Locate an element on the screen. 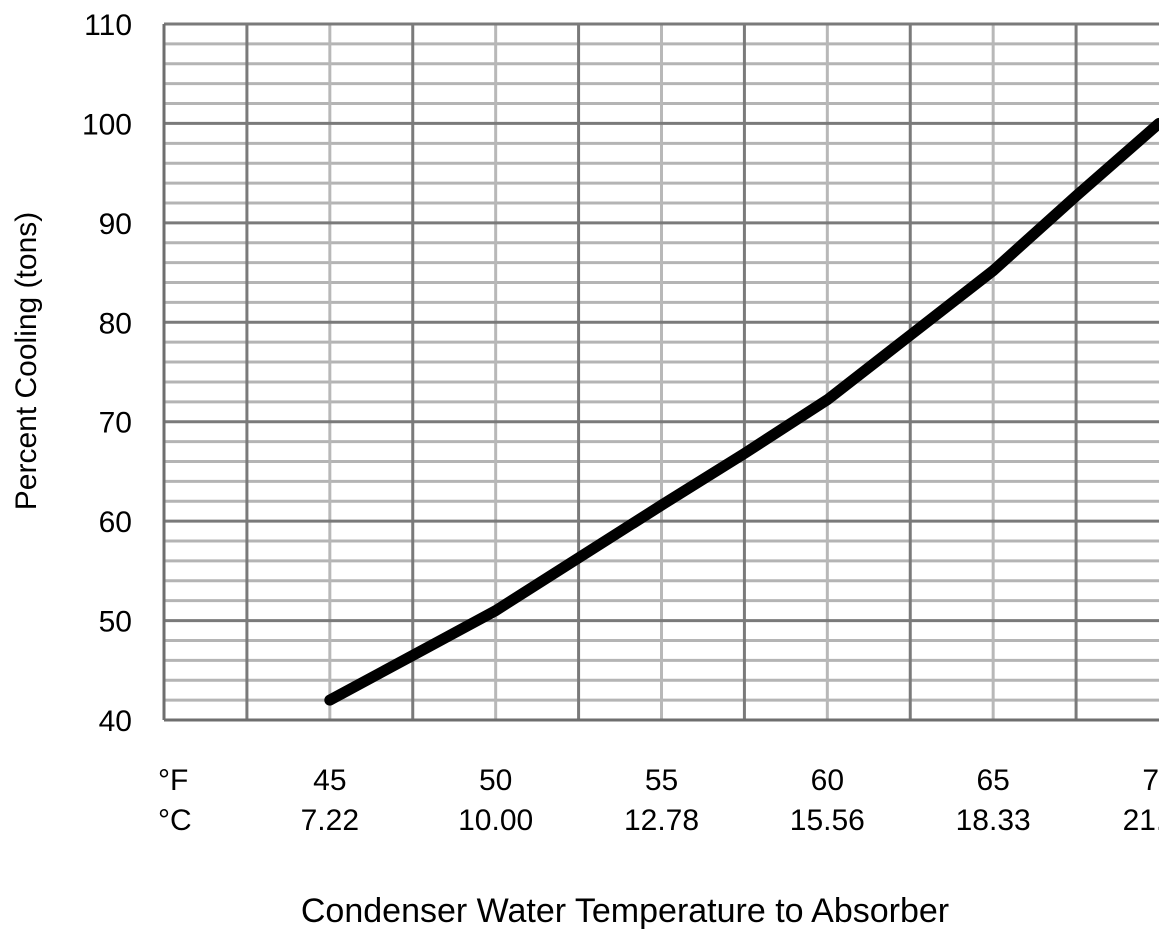  y-tick-label: 100 is located at coordinates (107, 124).